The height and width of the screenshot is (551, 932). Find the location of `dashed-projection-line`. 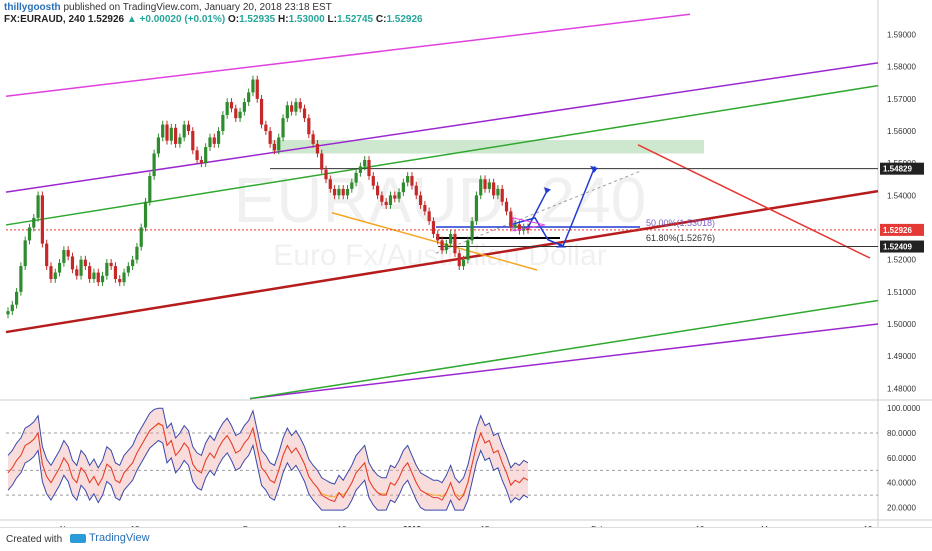

dashed-projection-line is located at coordinates (538, 212).